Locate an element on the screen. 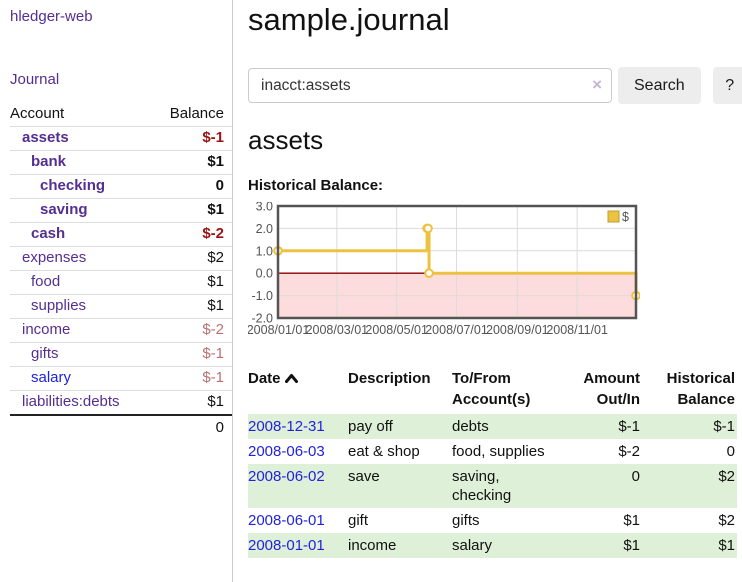 The width and height of the screenshot is (742, 582). account-row: liabilities:debts $1 is located at coordinates (121, 403).